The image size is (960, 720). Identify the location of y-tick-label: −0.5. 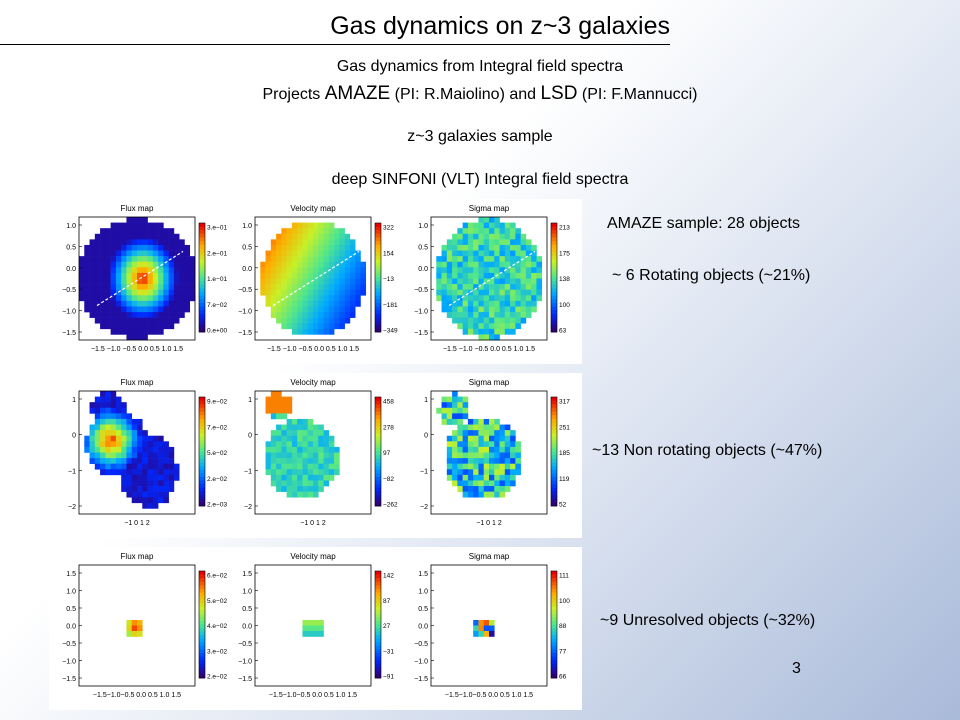
(245, 644).